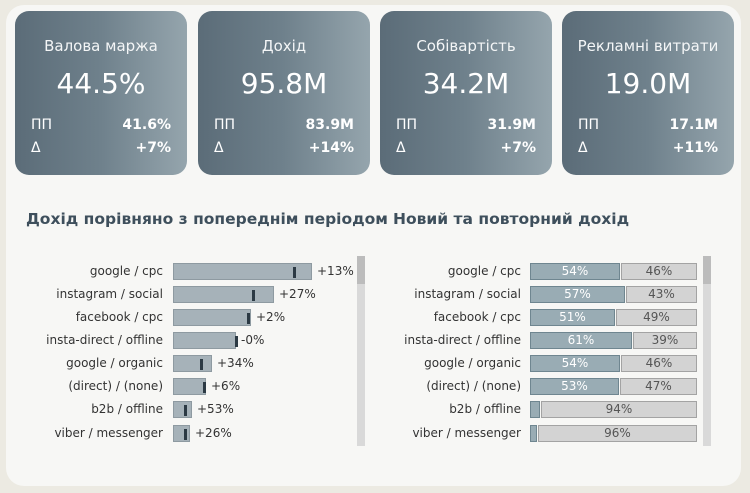  What do you see at coordinates (253, 340) in the screenshot?
I see `change-label: -0%` at bounding box center [253, 340].